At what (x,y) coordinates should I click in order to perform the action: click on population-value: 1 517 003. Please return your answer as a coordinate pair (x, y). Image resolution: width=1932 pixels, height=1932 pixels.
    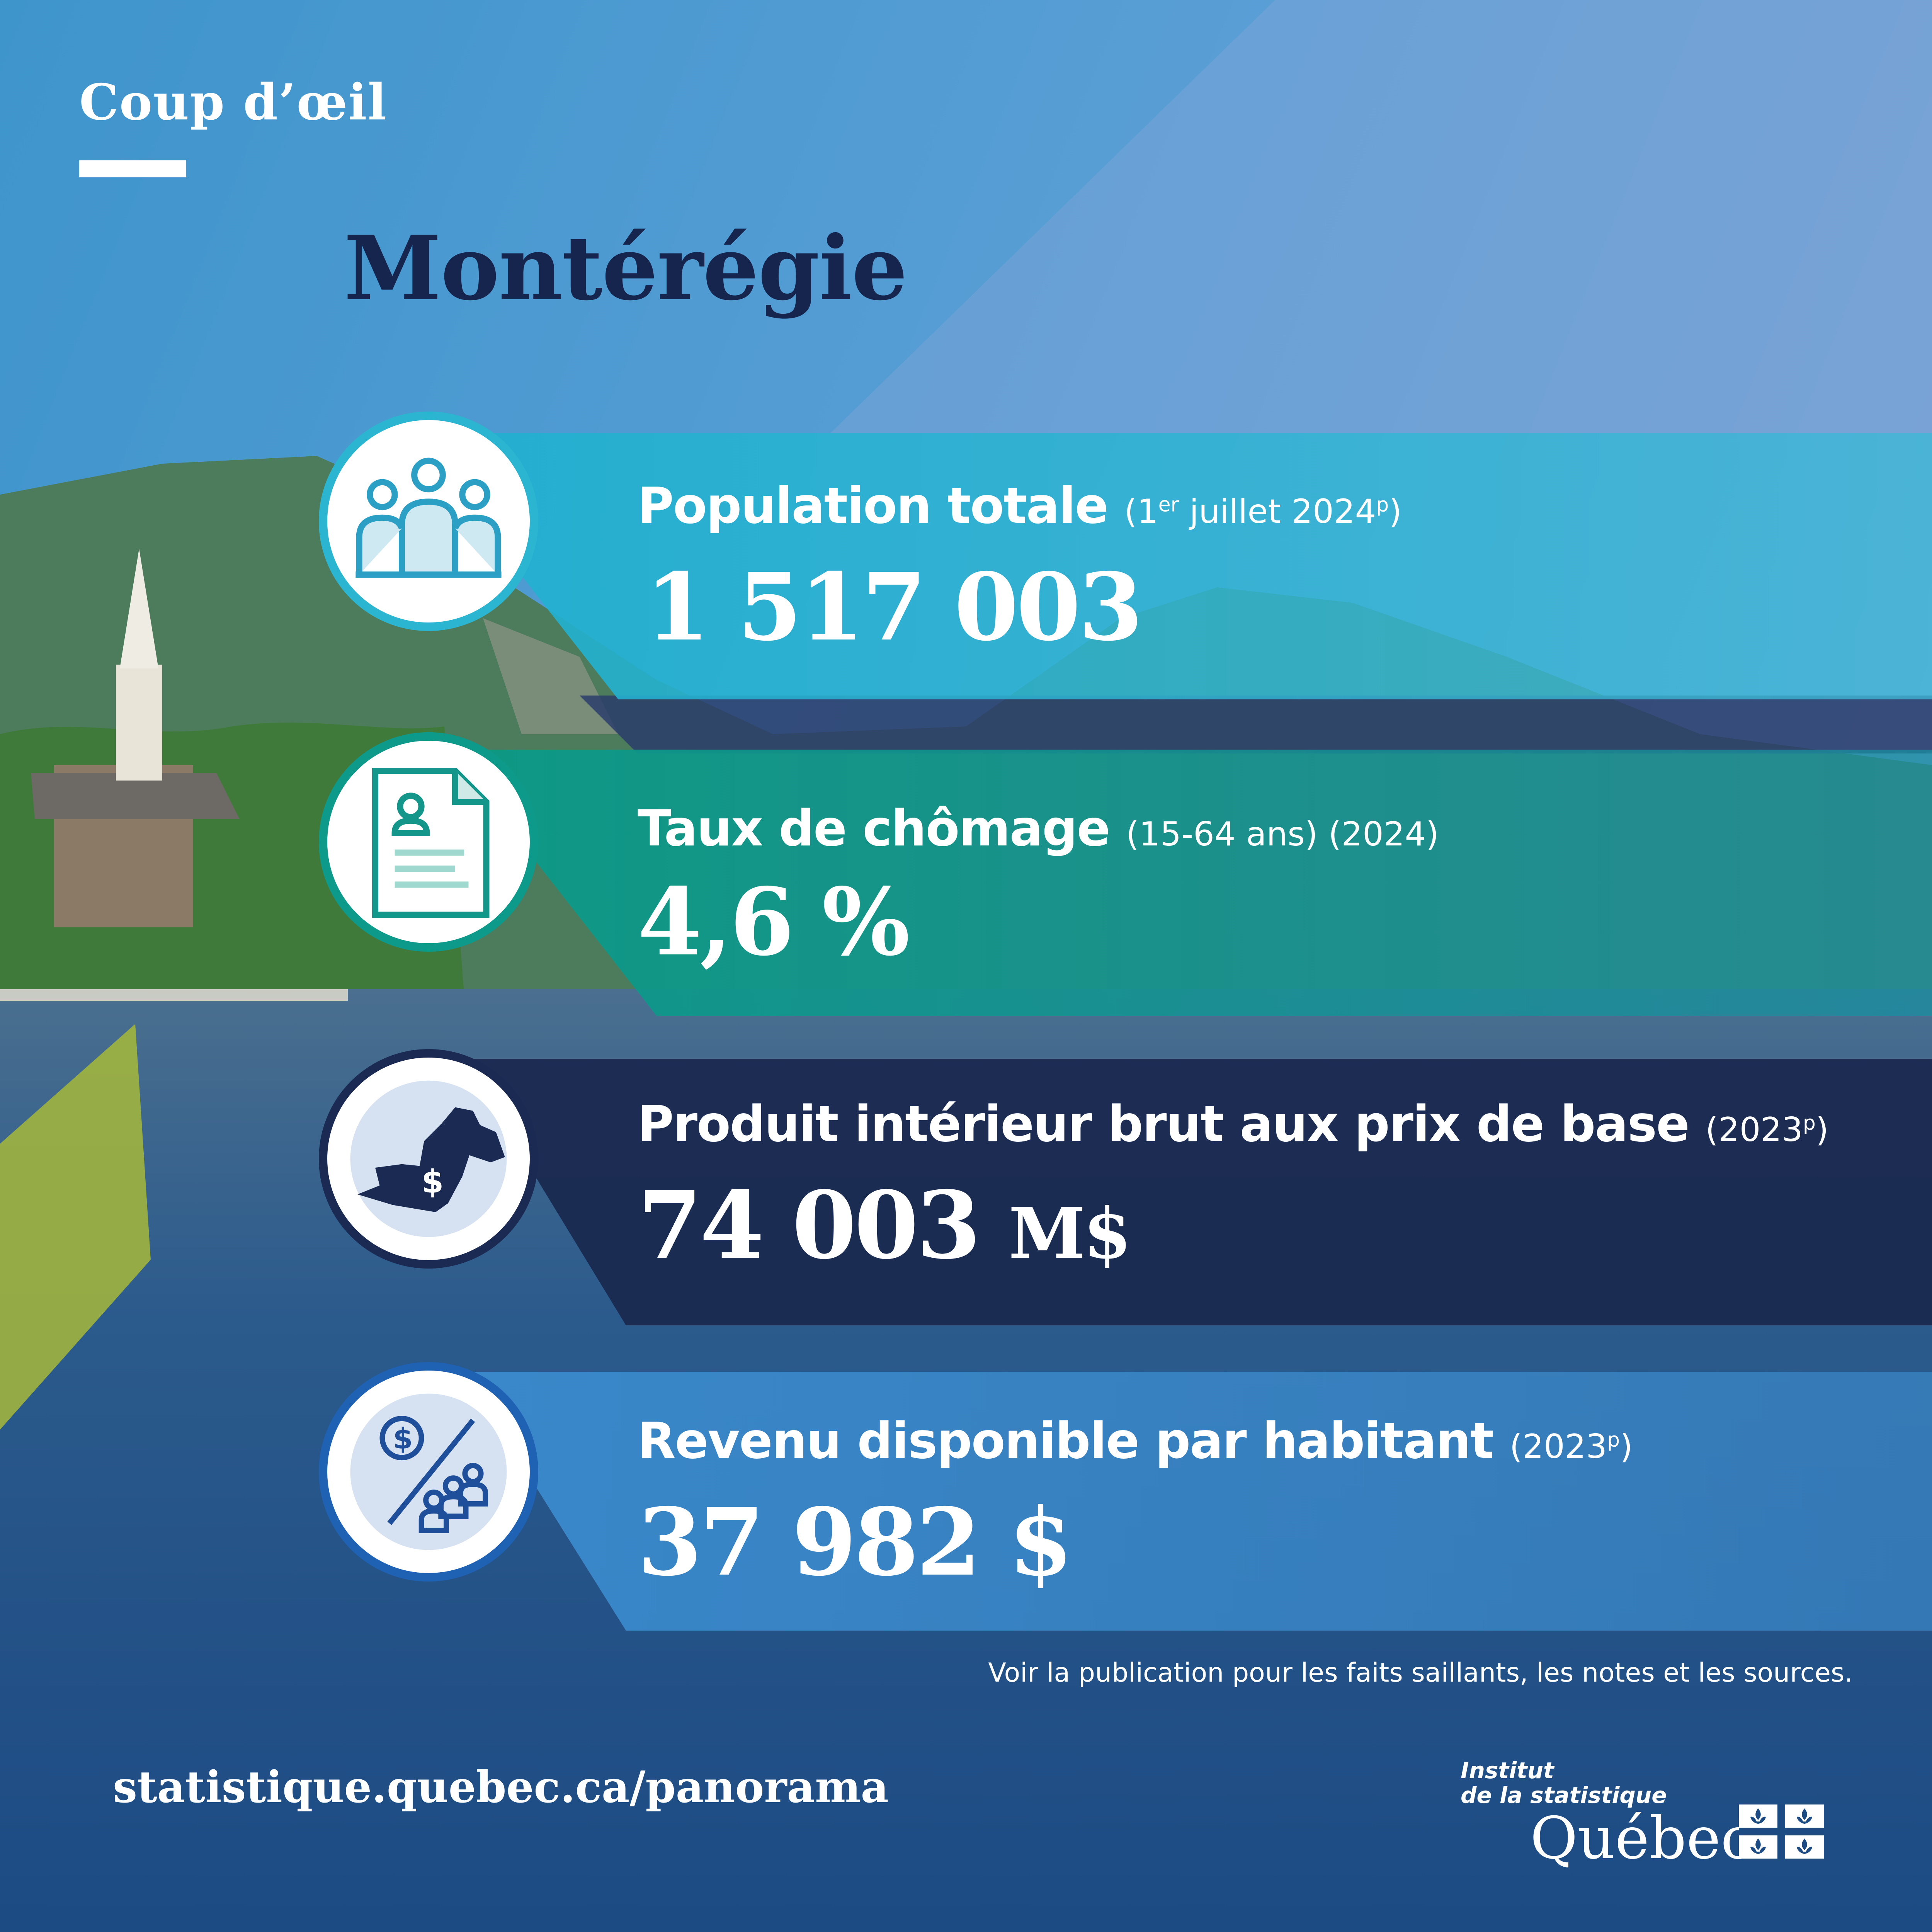
    Looking at the image, I should click on (894, 607).